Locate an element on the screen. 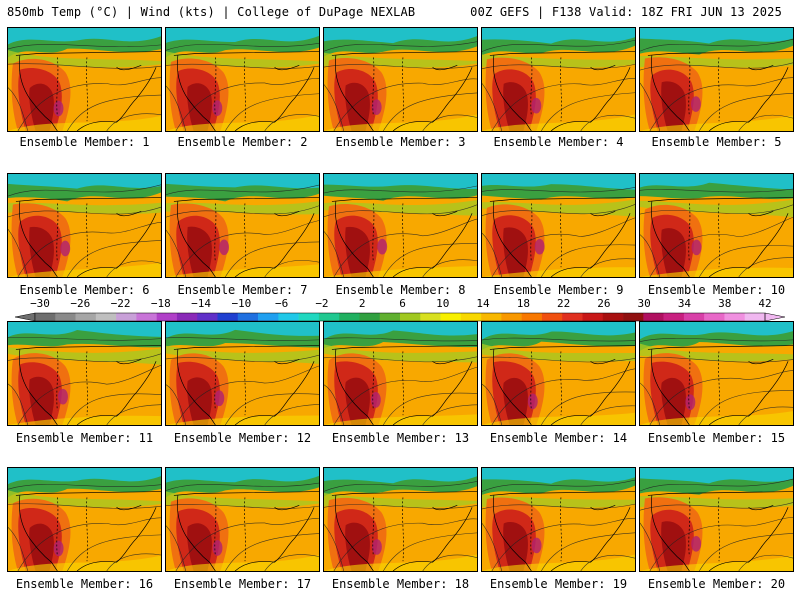 The image size is (800, 600). scale-min-arrow is located at coordinates (25, 317).